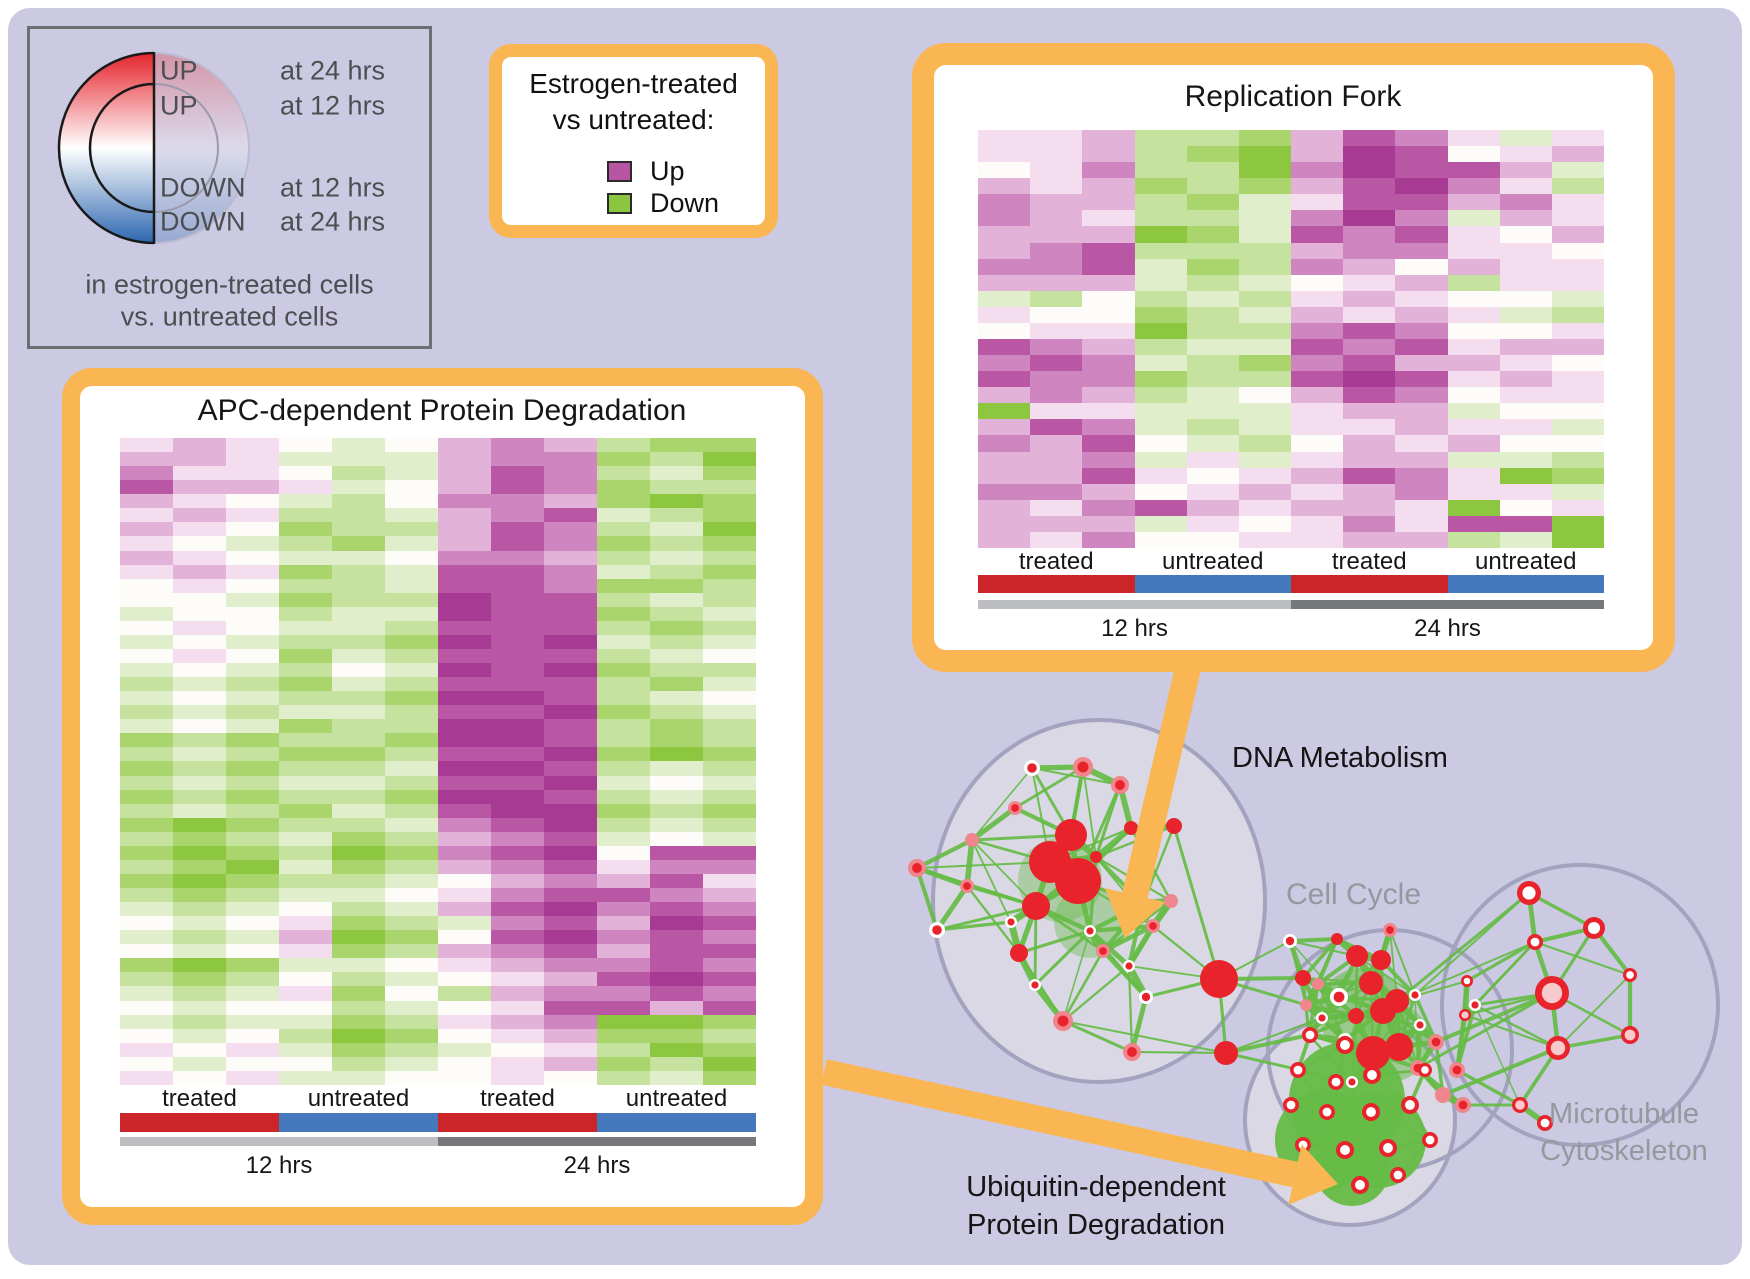 This screenshot has height=1279, width=1750. I want to click on treatment-bar-treated, so click(199, 1122).